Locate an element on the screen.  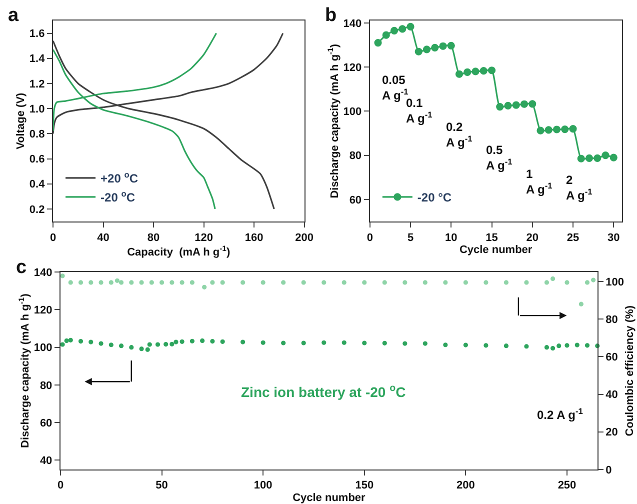
y-tick-label: 120 is located at coordinates (43, 310).